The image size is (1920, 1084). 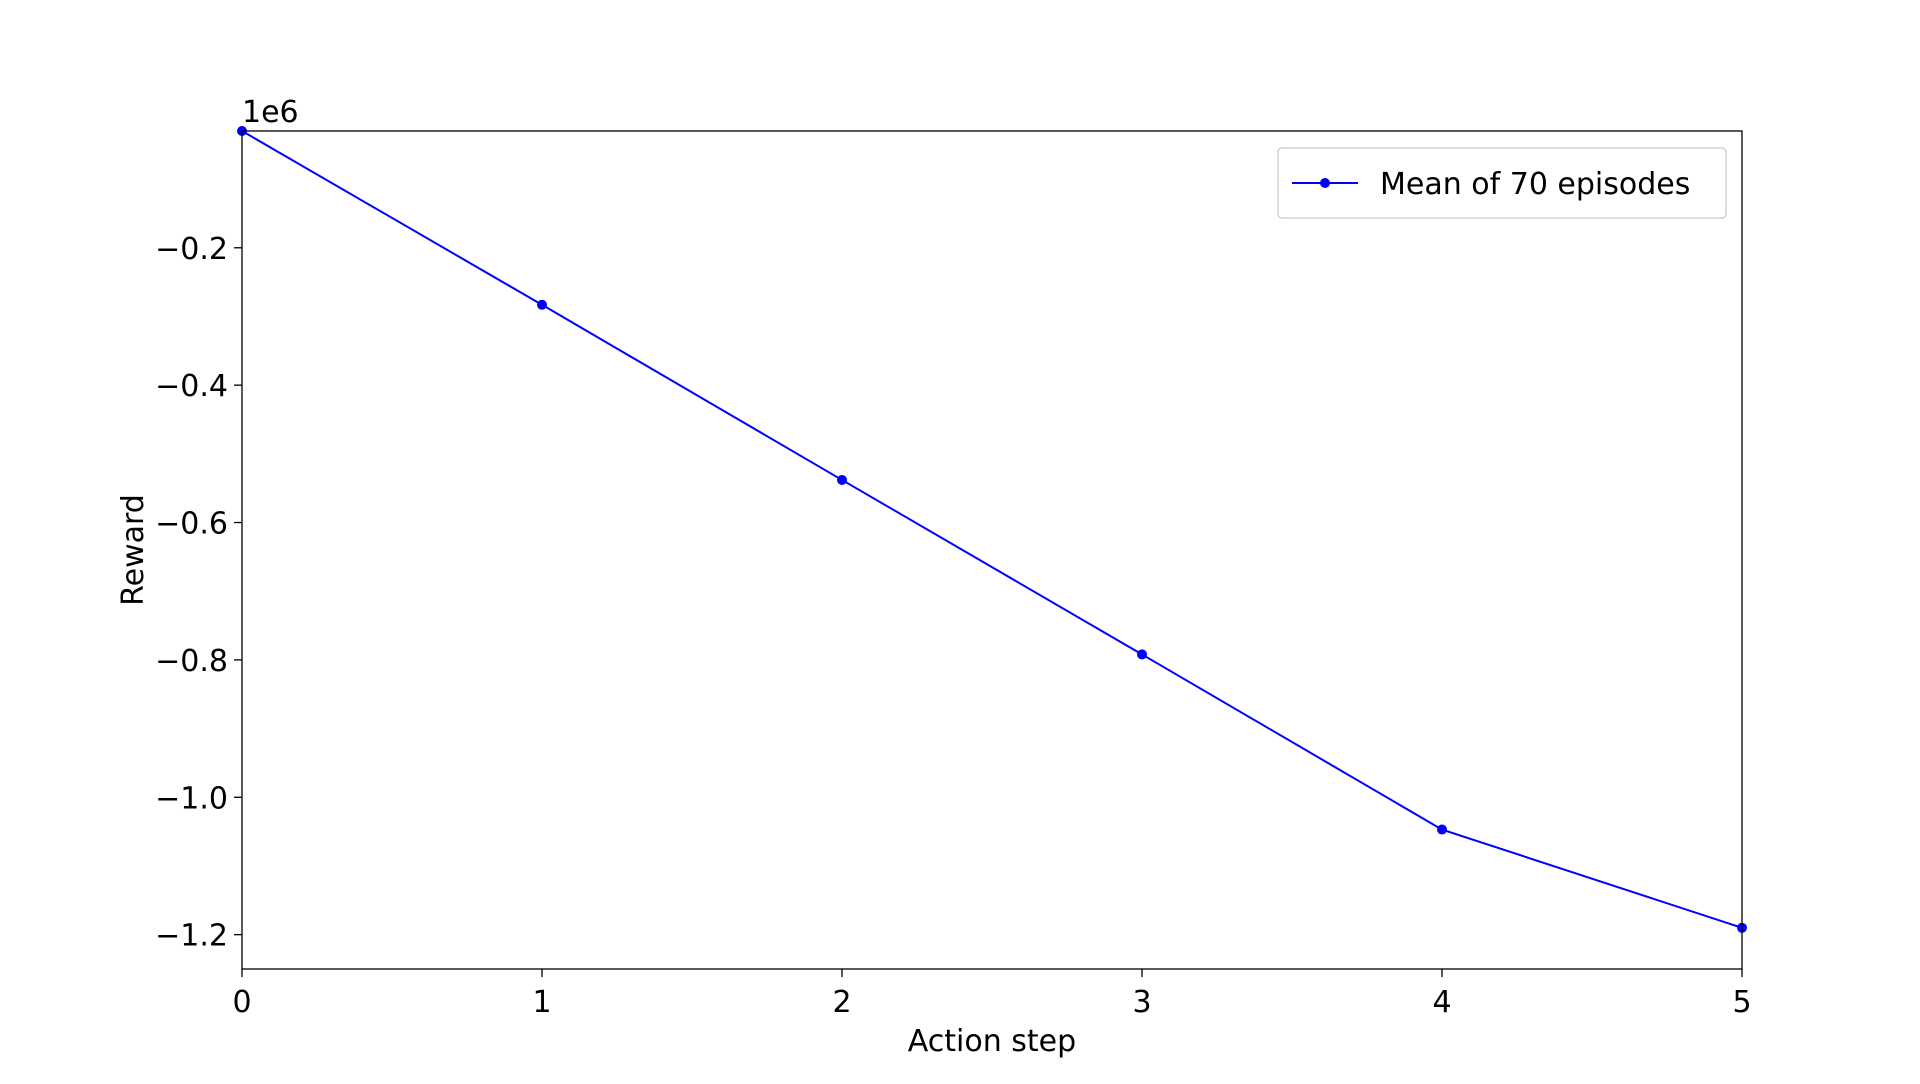 What do you see at coordinates (841, 1002) in the screenshot?
I see `x-tick-label: 2` at bounding box center [841, 1002].